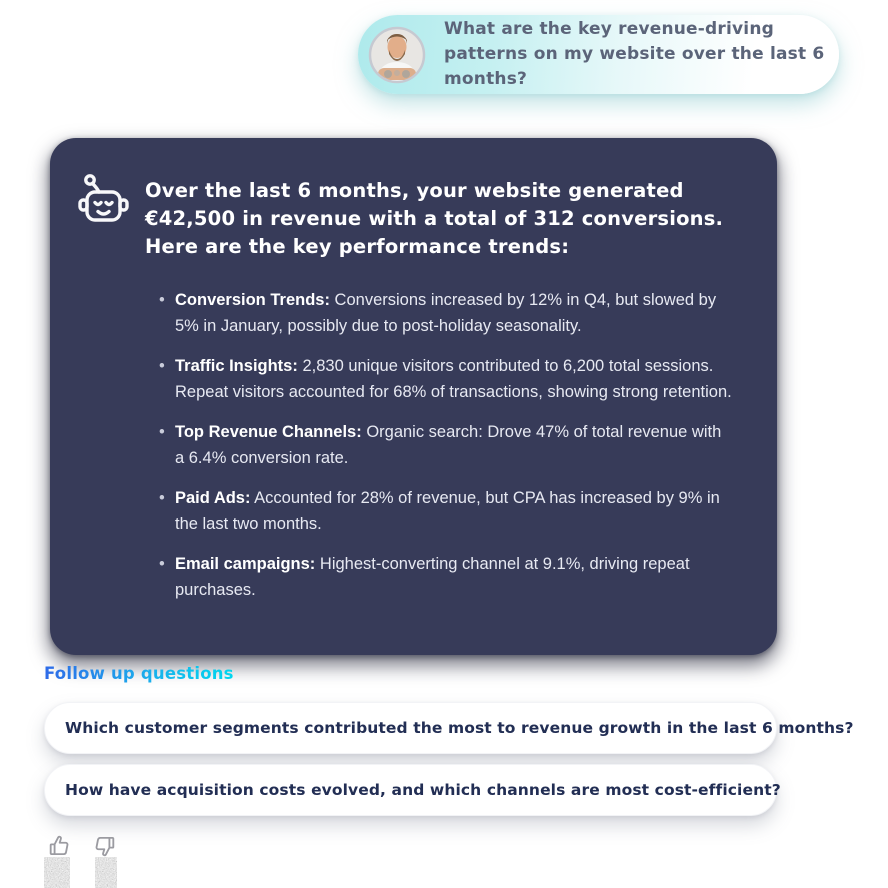  What do you see at coordinates (213, 498) in the screenshot?
I see `bullet-label: Paid Ads:` at bounding box center [213, 498].